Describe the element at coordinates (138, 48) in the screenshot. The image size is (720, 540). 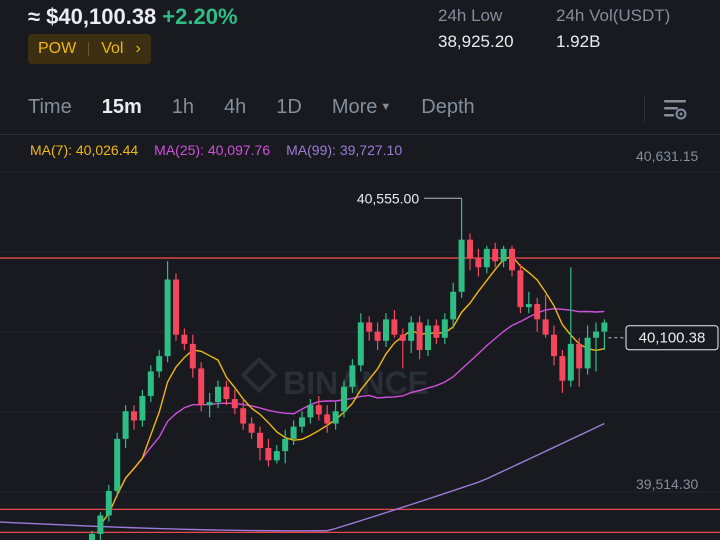
I see `chevron-right-icon: ›` at that location.